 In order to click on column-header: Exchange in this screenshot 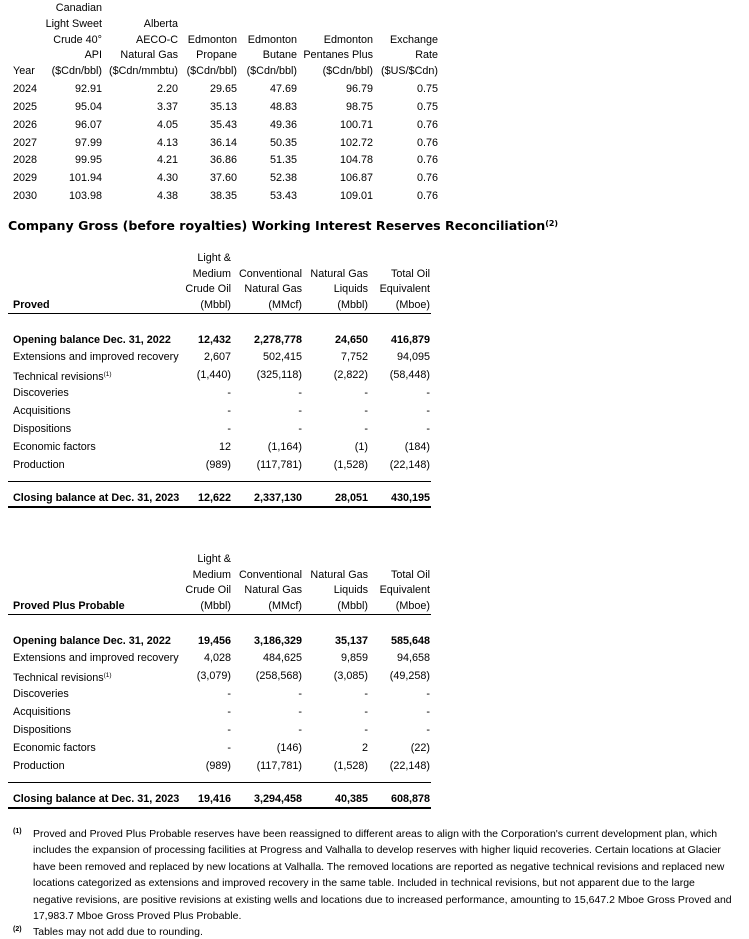, I will do `click(413, 39)`.